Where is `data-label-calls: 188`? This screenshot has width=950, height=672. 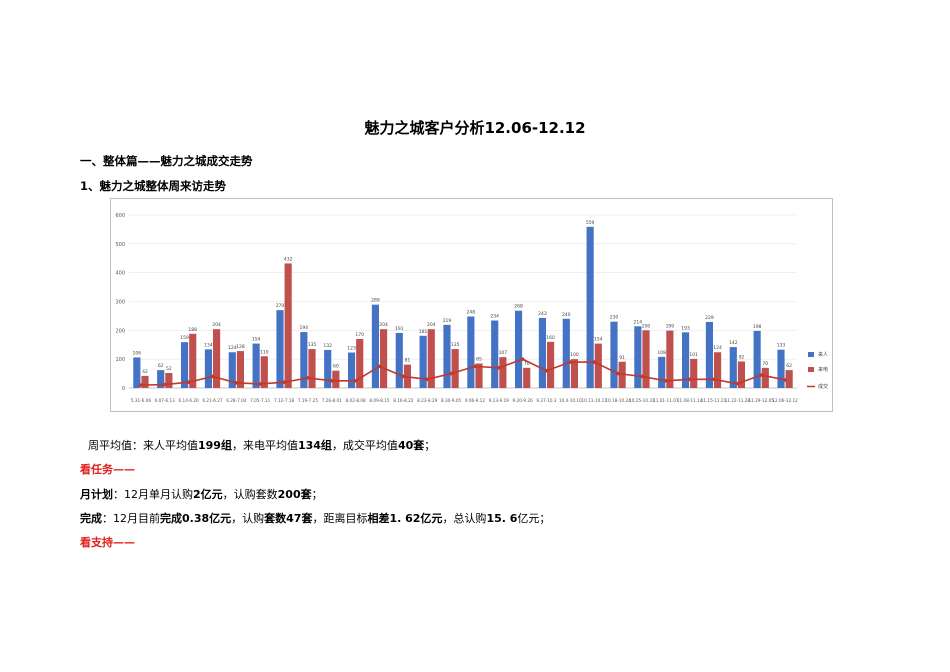 data-label-calls: 188 is located at coordinates (192, 330).